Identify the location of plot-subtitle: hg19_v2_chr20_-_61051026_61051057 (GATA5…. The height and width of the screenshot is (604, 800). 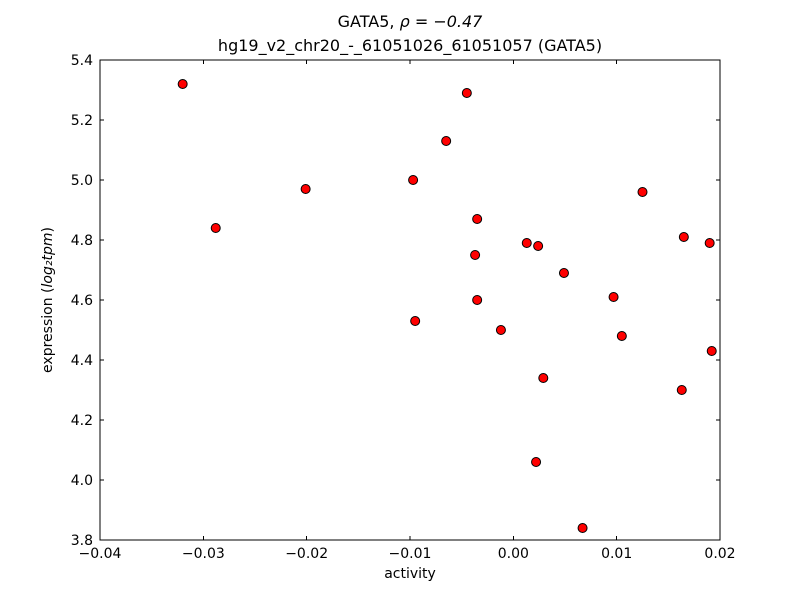
(410, 46).